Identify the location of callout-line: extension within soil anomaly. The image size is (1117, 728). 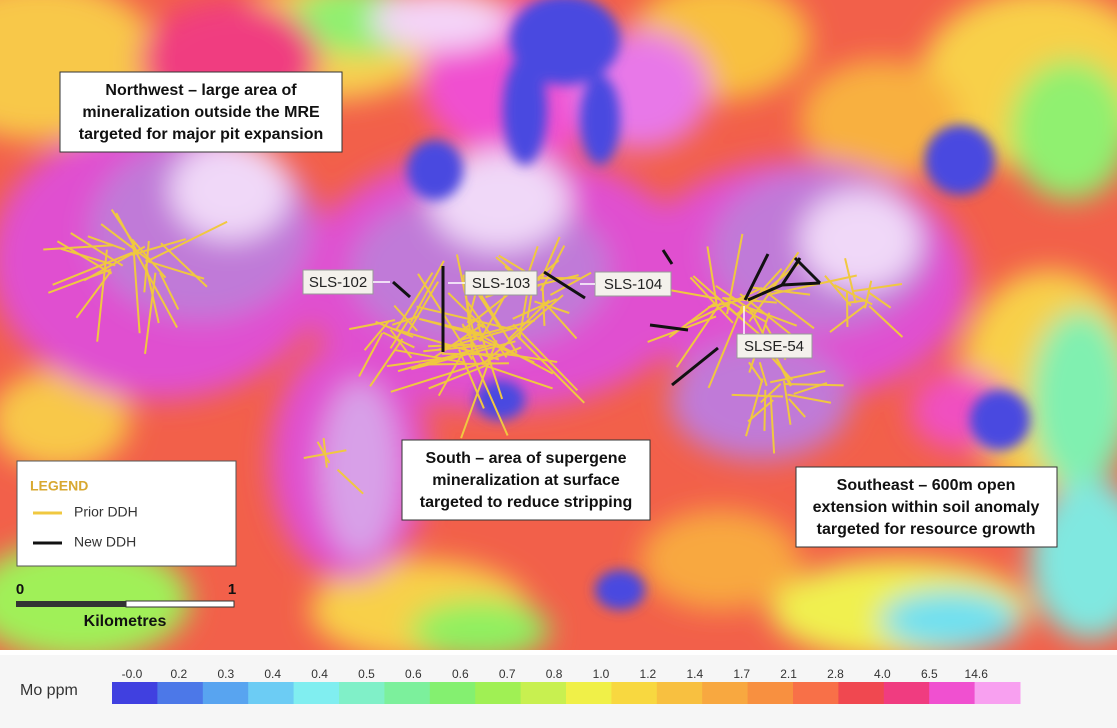
(926, 507).